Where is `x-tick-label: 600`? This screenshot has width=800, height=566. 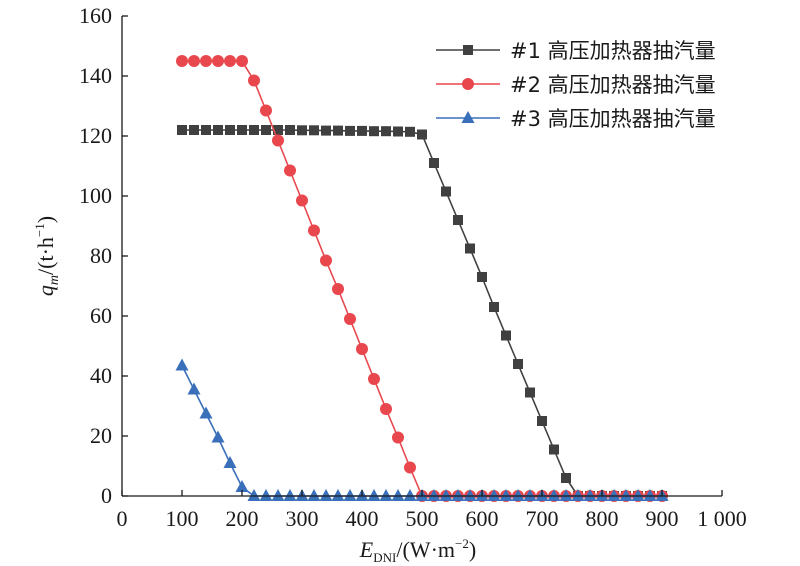
x-tick-label: 600 is located at coordinates (482, 518).